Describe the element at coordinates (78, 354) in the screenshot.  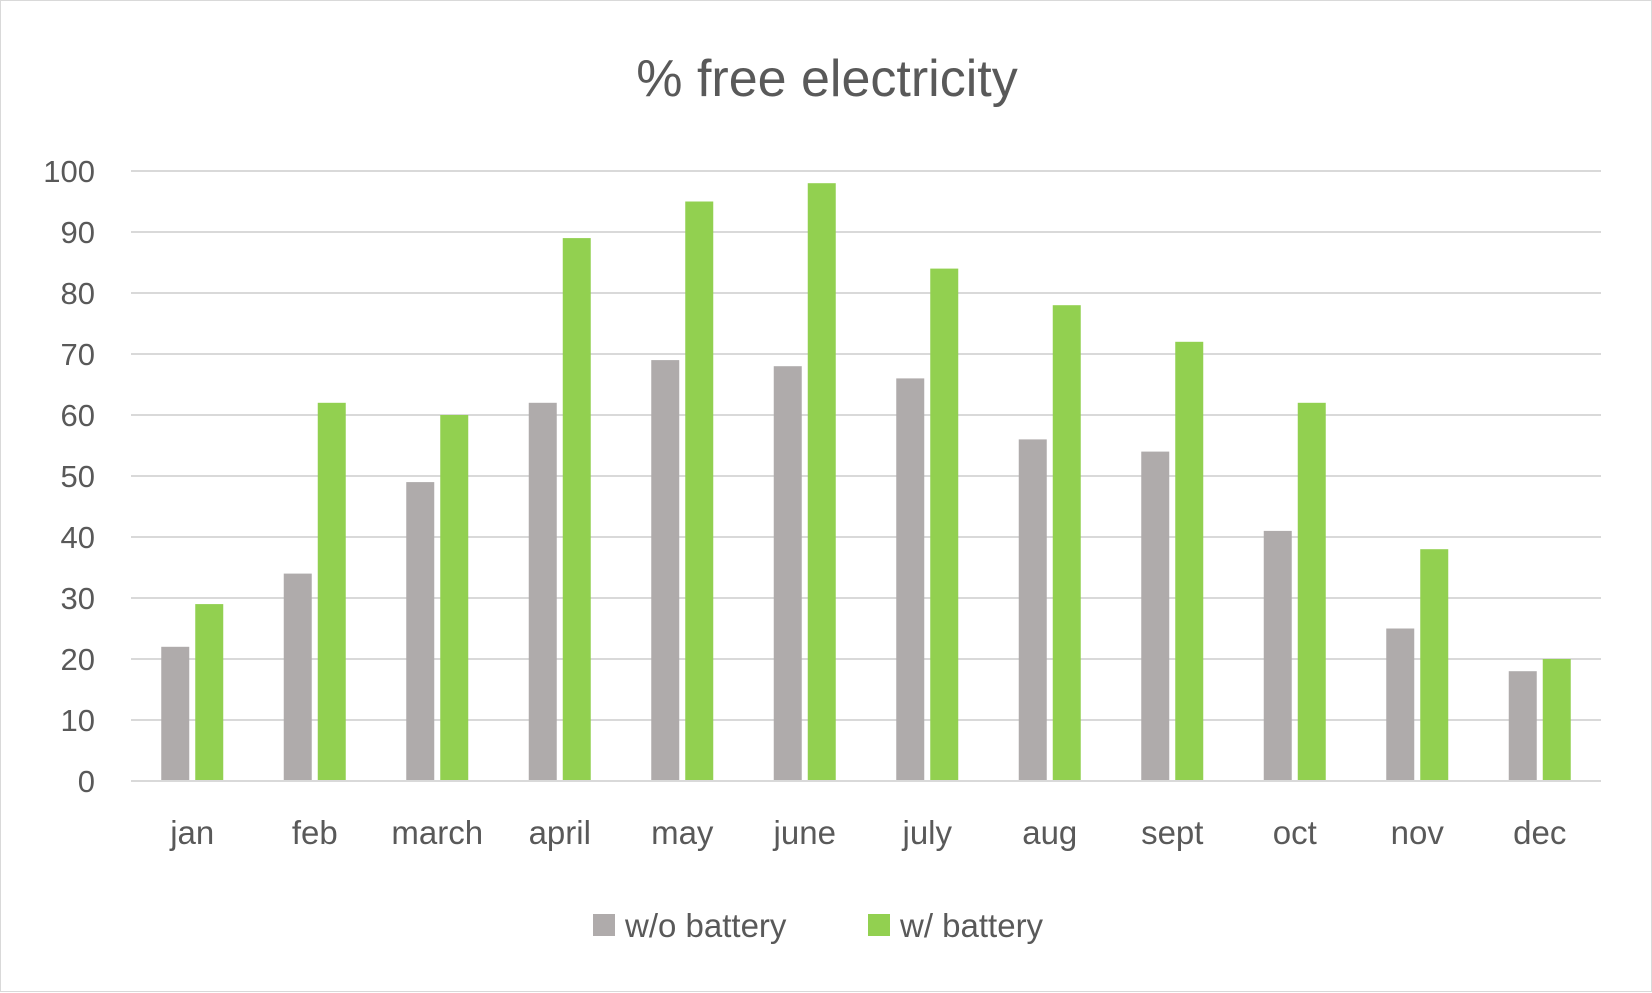
I see `y-tick-label: 70` at that location.